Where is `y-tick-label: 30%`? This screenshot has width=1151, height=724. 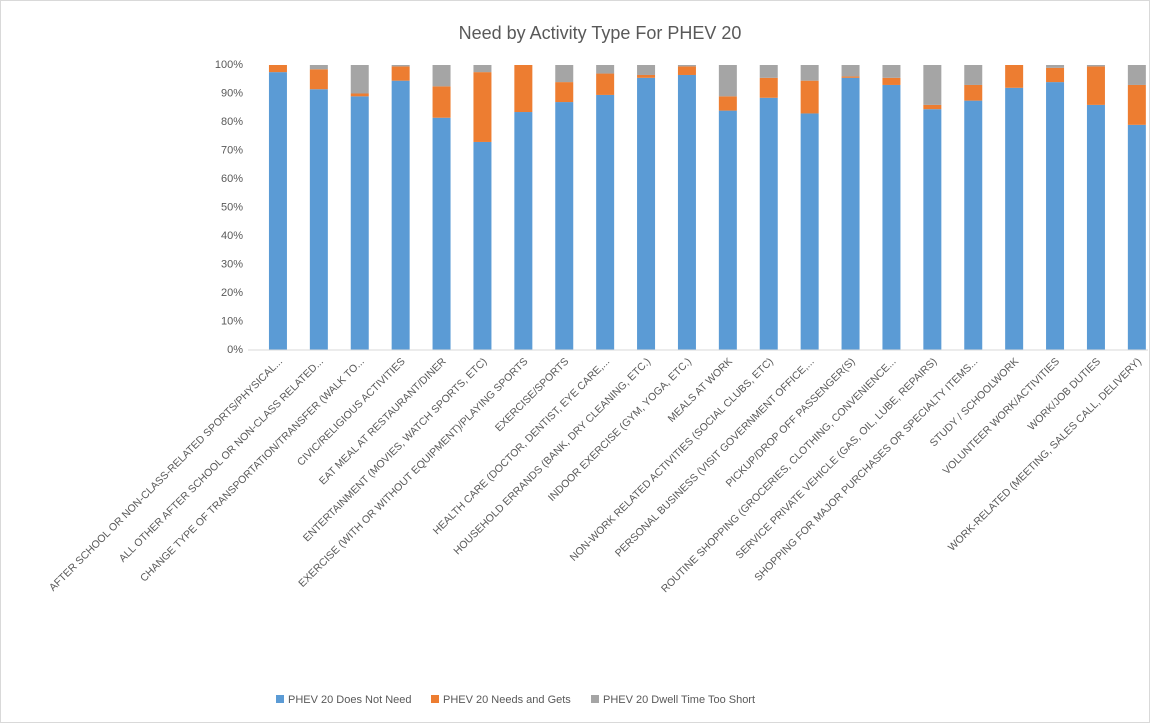 y-tick-label: 30% is located at coordinates (232, 264).